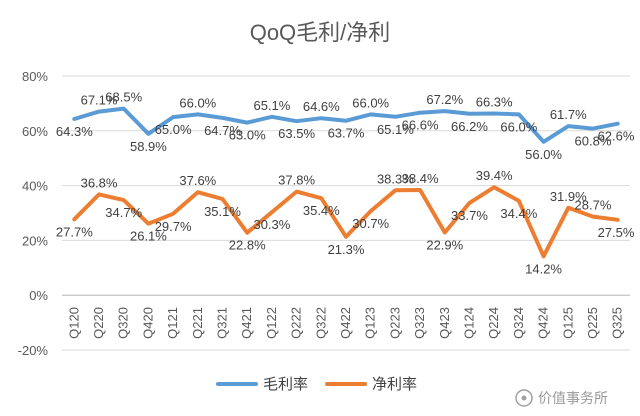 This screenshot has height=416, width=640. I want to click on y-tick-label: 40%, so click(35, 186).